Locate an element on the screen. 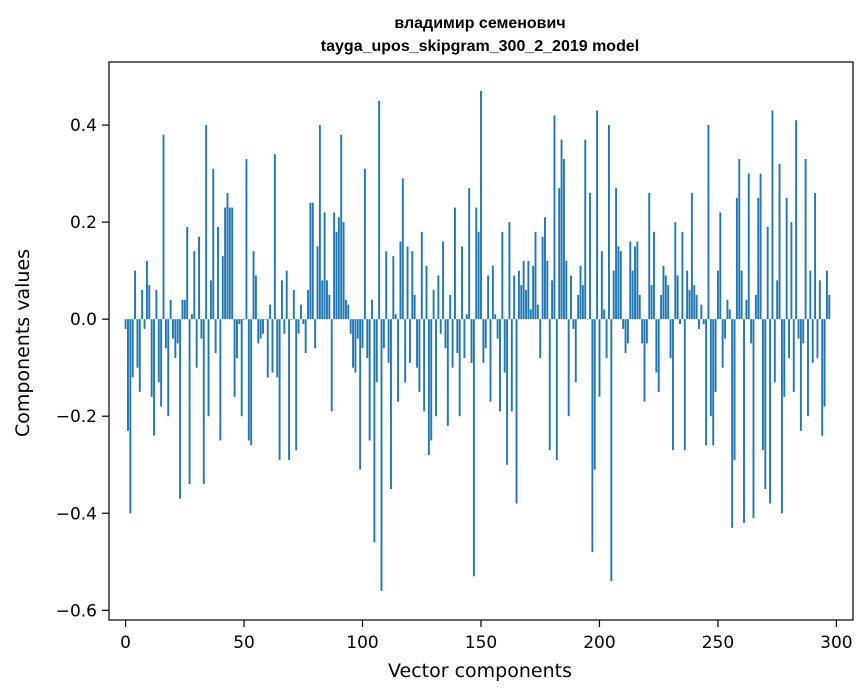  y-tick-label: 0.4 is located at coordinates (83, 126).